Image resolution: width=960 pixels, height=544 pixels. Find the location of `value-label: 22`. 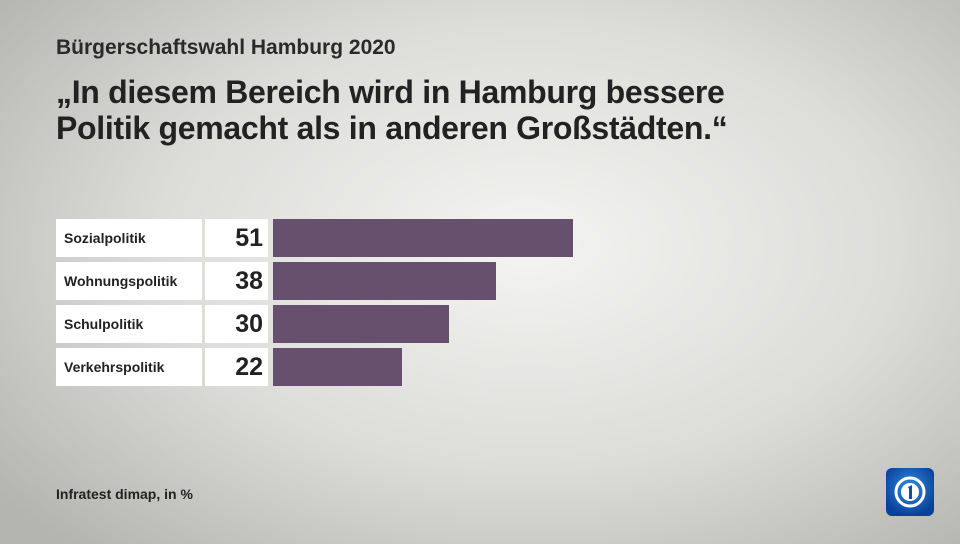

value-label: 22 is located at coordinates (236, 367).